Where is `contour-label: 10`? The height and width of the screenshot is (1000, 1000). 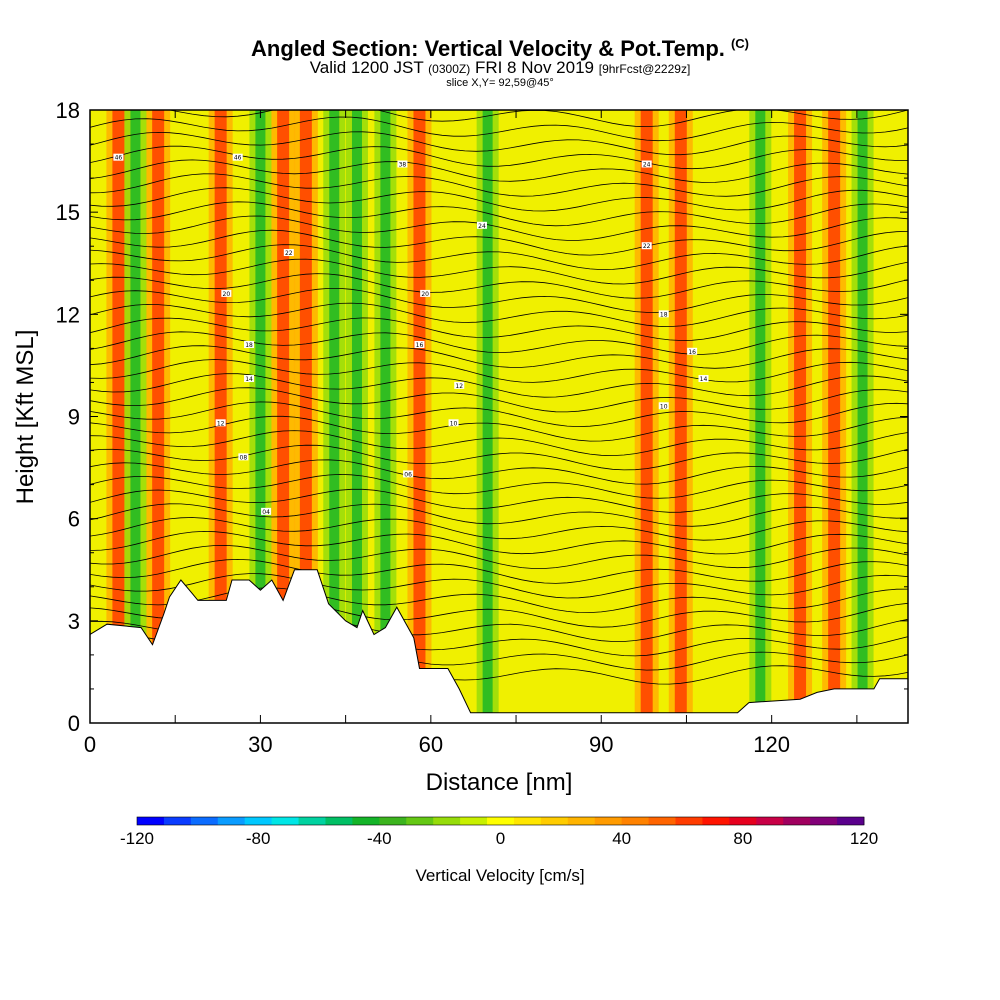
contour-label: 10 is located at coordinates (454, 423).